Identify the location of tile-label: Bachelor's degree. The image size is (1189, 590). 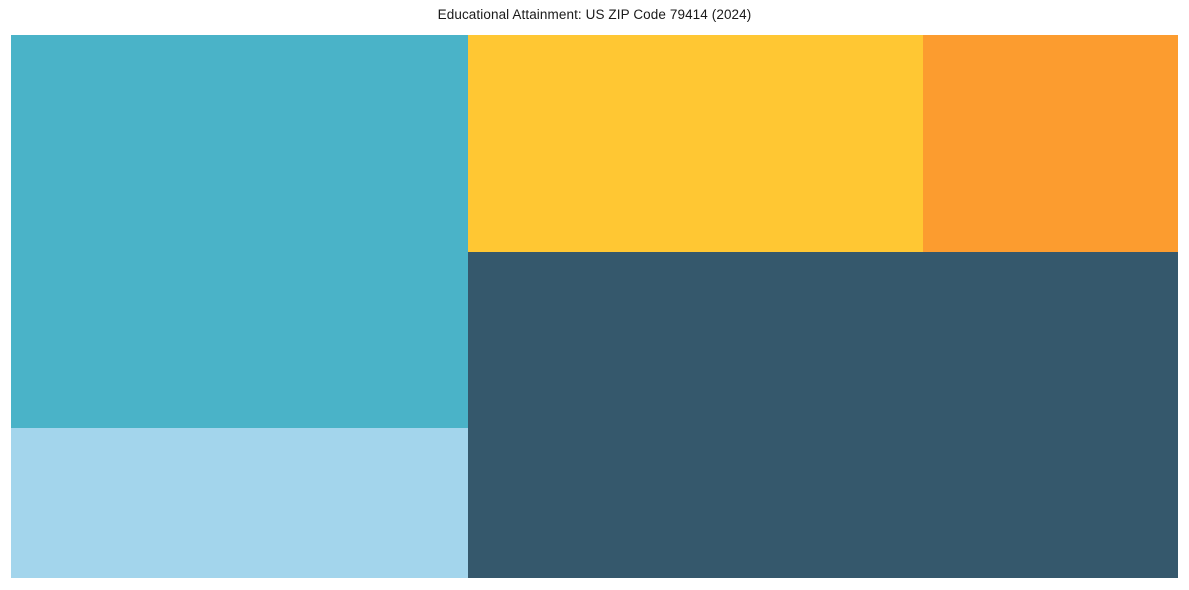
(61, 45).